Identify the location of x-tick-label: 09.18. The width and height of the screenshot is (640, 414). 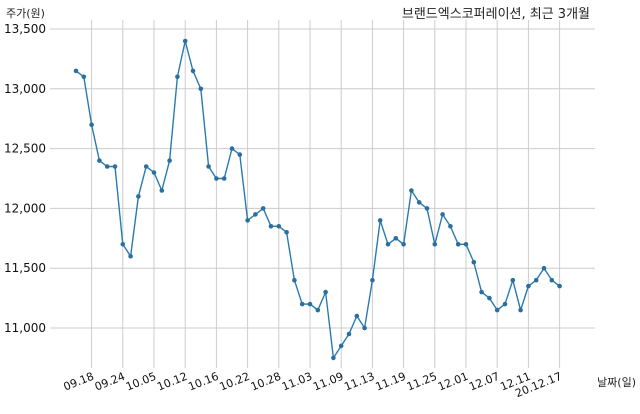
(79, 382).